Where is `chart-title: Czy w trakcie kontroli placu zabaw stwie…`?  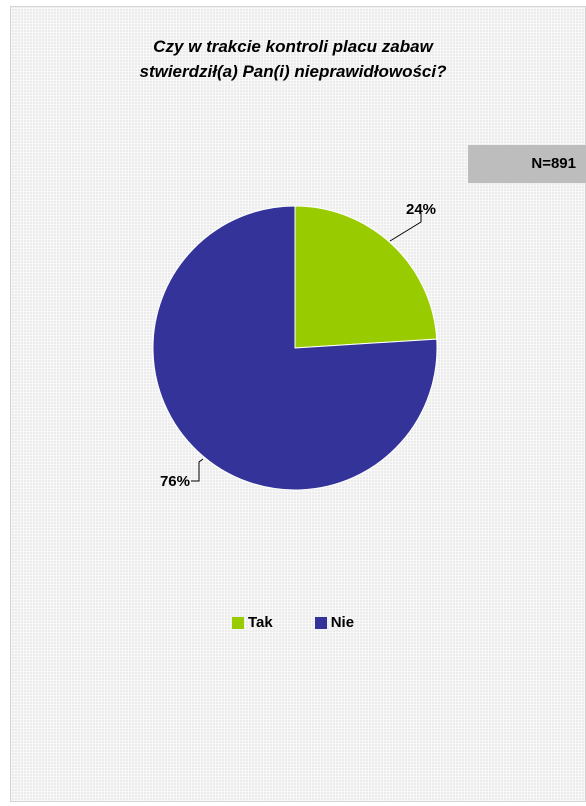
chart-title: Czy w trakcie kontroli placu zabaw stwie… is located at coordinates (293, 59).